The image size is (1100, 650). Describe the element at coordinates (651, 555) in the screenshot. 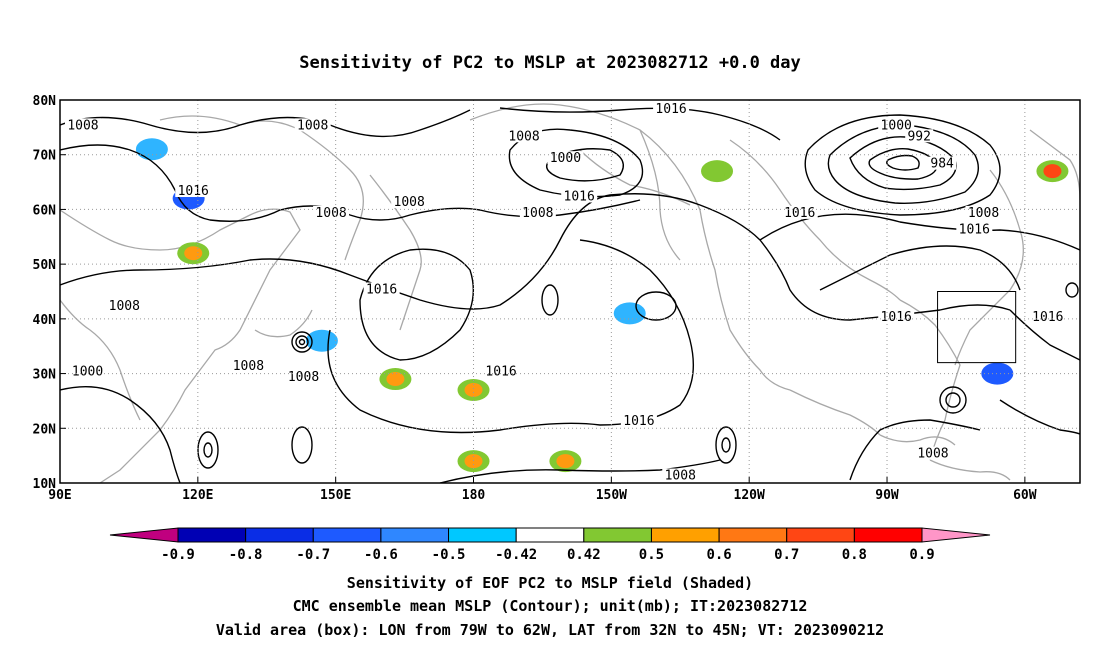

I see `colorbar-tick-label: 0.5` at that location.